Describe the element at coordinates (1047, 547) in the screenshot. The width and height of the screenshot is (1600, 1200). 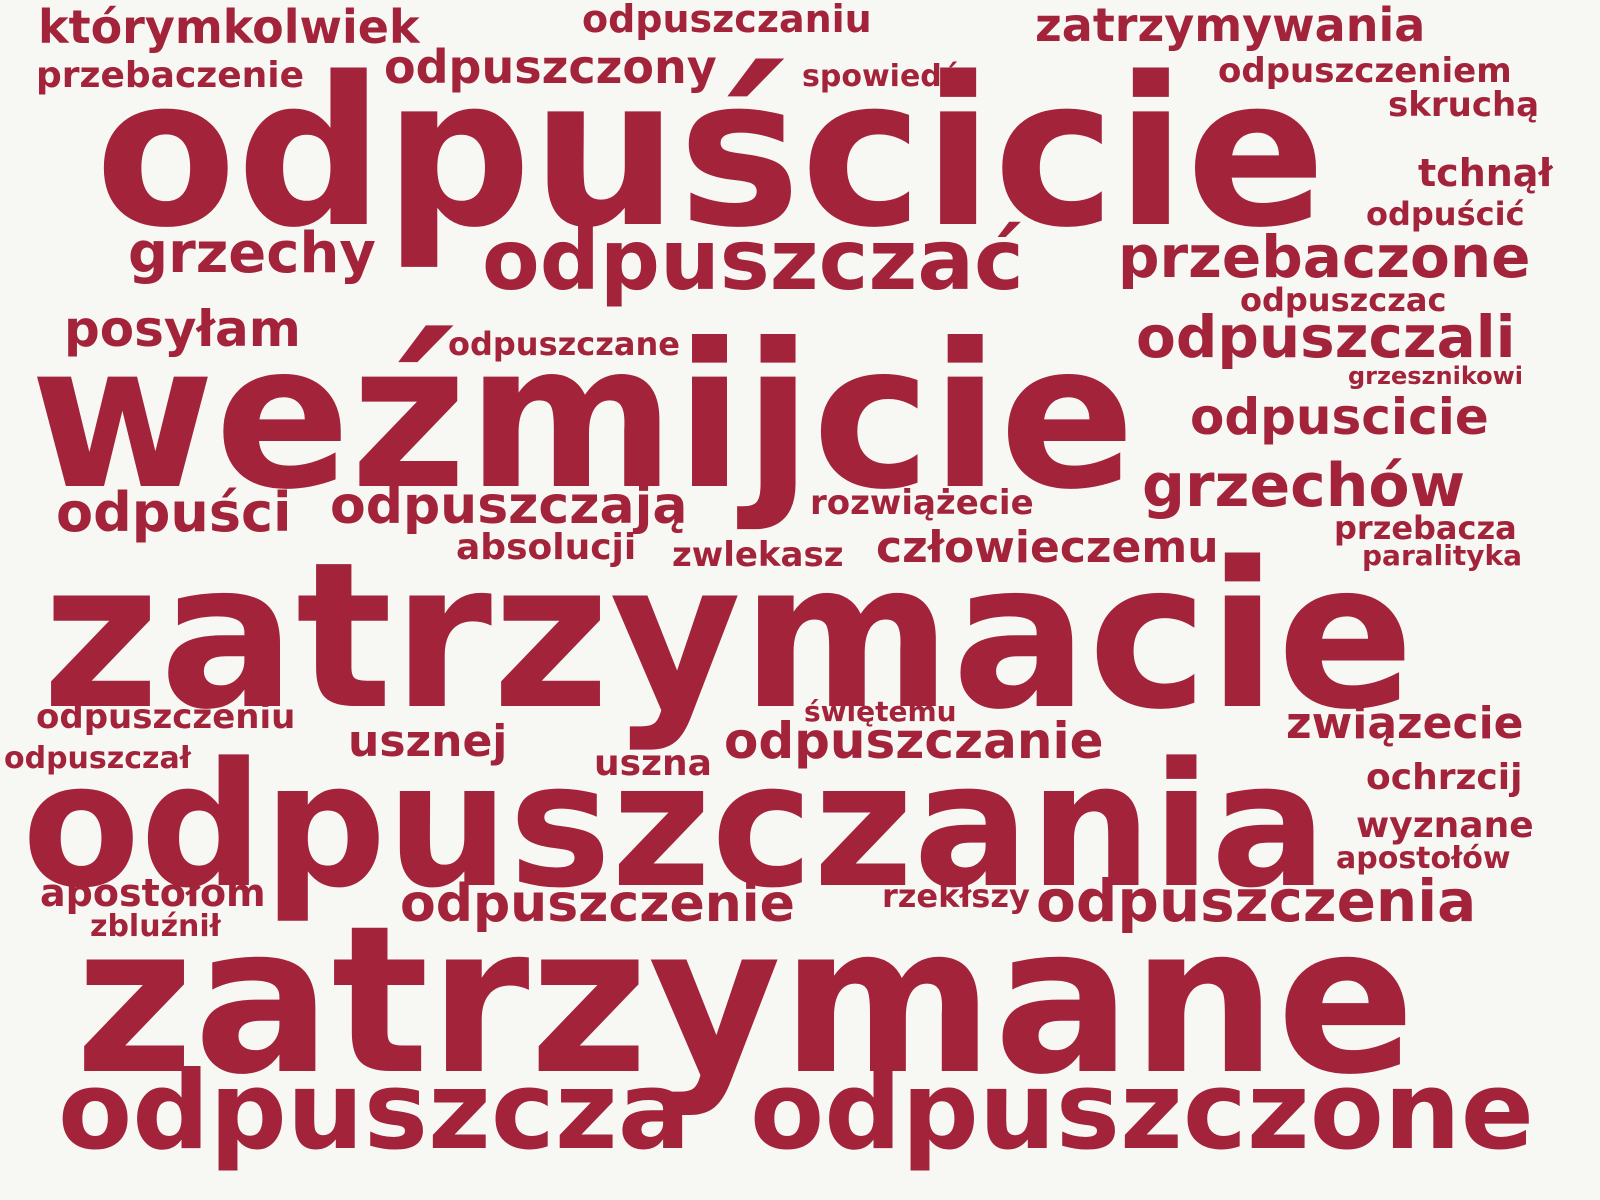
I see `word-czlowieczemu: człowieczemu` at that location.